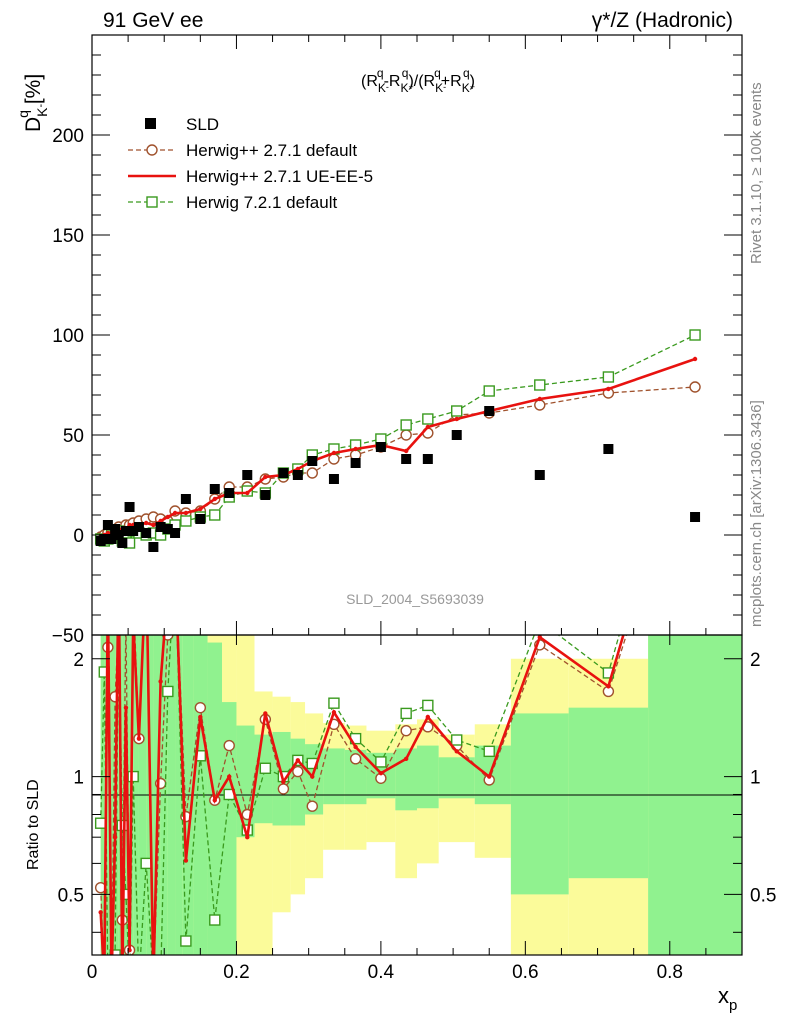 This screenshot has height=1024, width=786. What do you see at coordinates (68, 236) in the screenshot?
I see `y-tick-label: 150` at bounding box center [68, 236].